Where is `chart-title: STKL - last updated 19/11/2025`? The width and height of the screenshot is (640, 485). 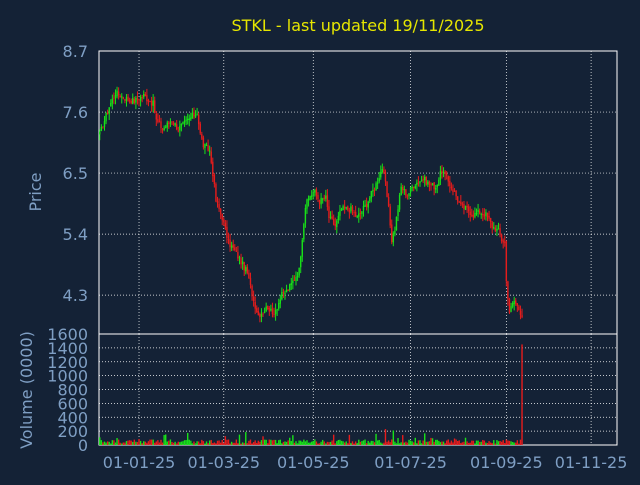
chart-title: STKL - last updated 19/11/2025 is located at coordinates (357, 25).